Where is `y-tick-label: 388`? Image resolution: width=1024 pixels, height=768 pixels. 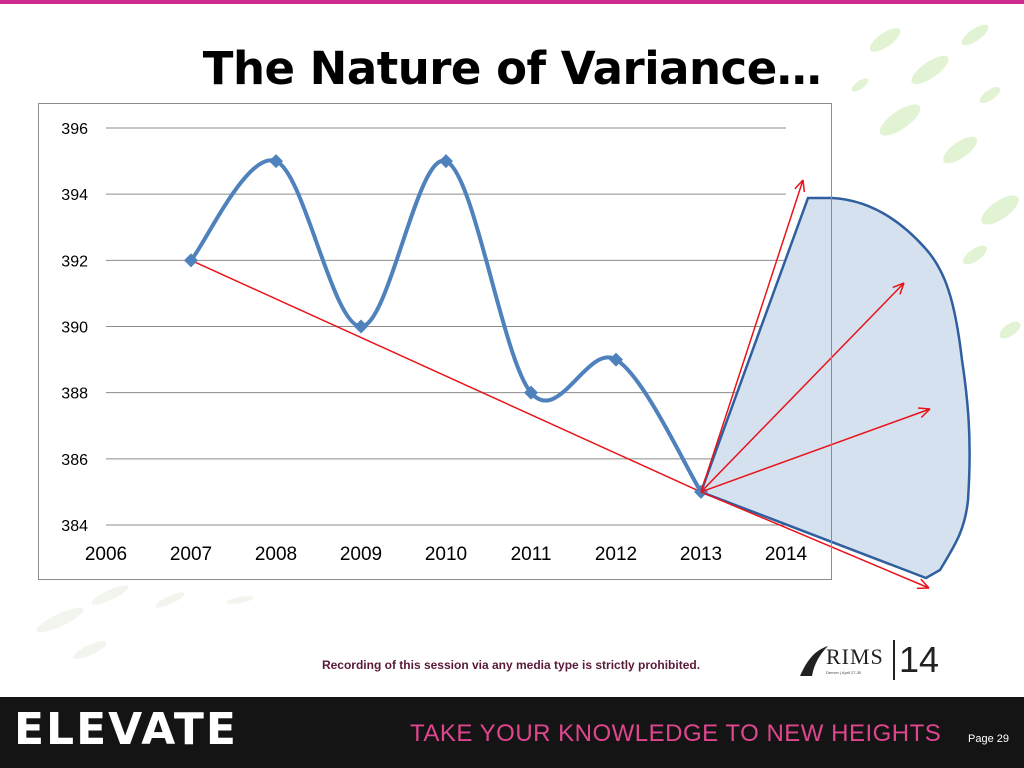 y-tick-label: 388 is located at coordinates (74, 394).